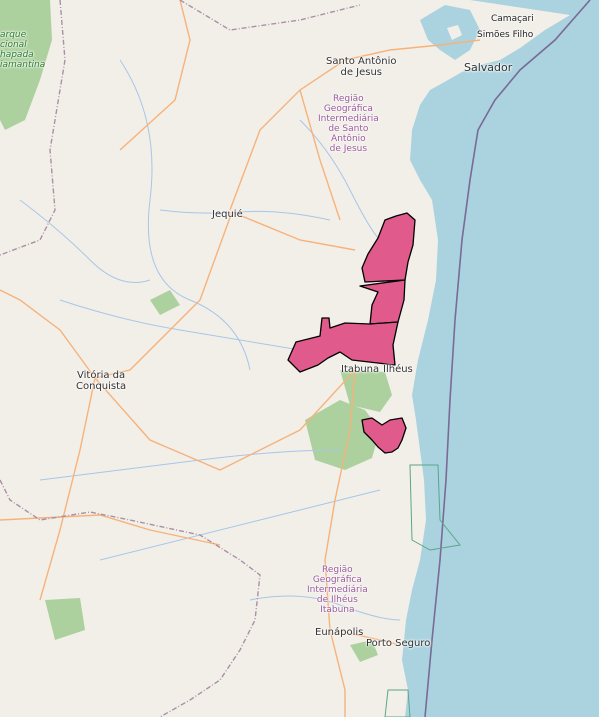  Describe the element at coordinates (512, 19) in the screenshot. I see `label-camacari: Camaçari` at that location.